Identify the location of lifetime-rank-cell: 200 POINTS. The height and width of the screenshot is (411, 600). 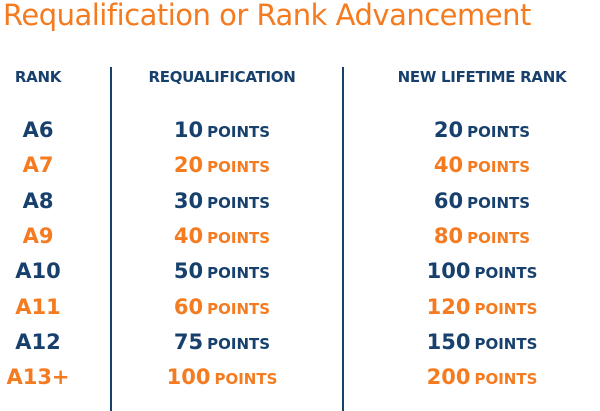
(481, 377).